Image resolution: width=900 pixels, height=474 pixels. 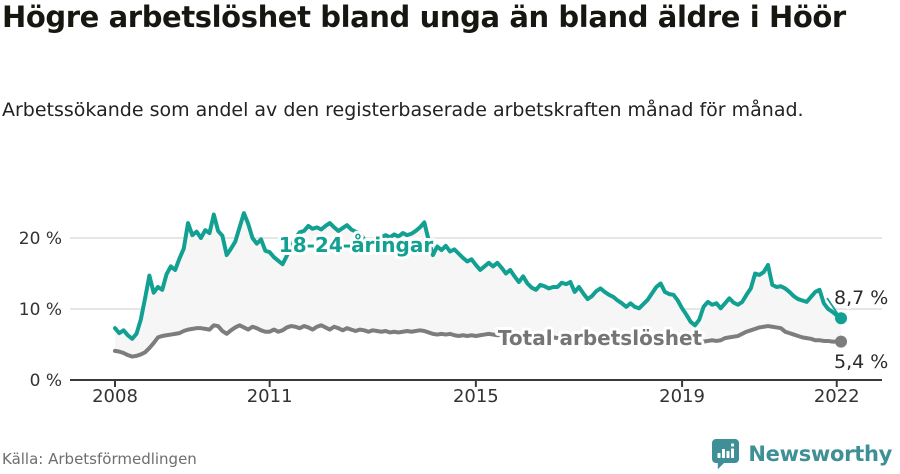 I want to click on x-tick-label: 2008, so click(x=115, y=396).